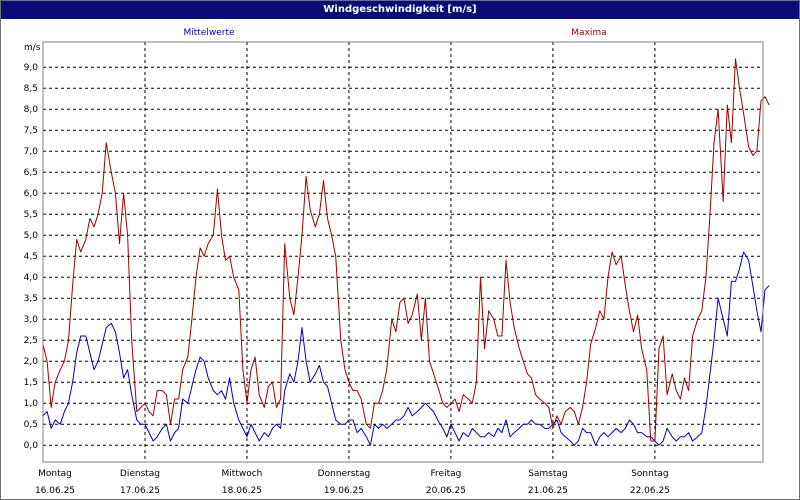 The image size is (800, 500). Describe the element at coordinates (400, 10) in the screenshot. I see `chart-title: Windgeschwindigkeit [m/s]` at that location.